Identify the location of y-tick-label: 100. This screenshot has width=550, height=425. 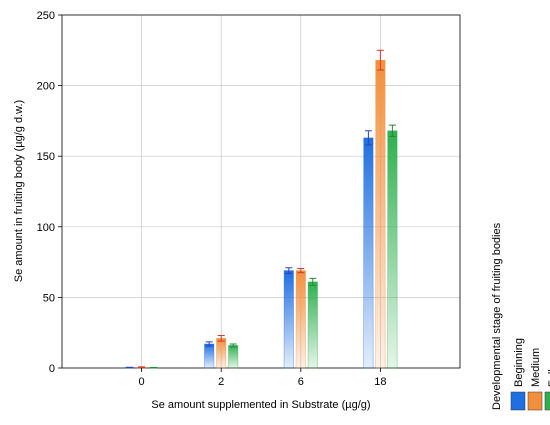
(46, 228).